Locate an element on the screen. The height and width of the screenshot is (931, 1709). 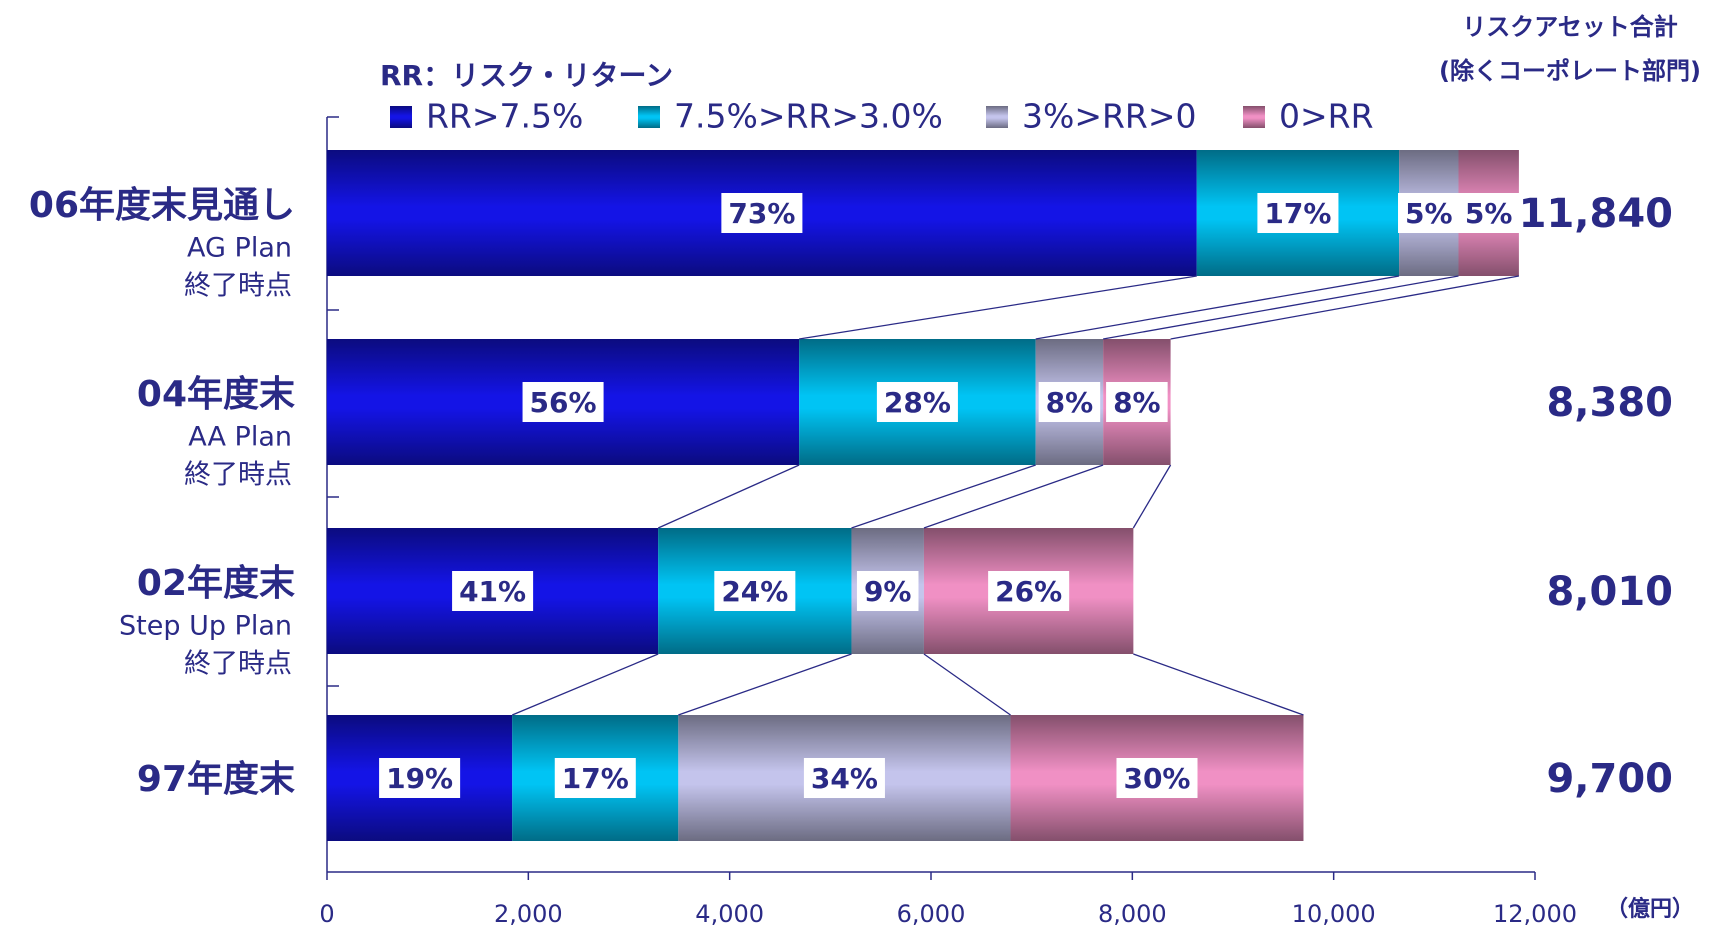
category-label: 02年度末 is located at coordinates (216, 583).